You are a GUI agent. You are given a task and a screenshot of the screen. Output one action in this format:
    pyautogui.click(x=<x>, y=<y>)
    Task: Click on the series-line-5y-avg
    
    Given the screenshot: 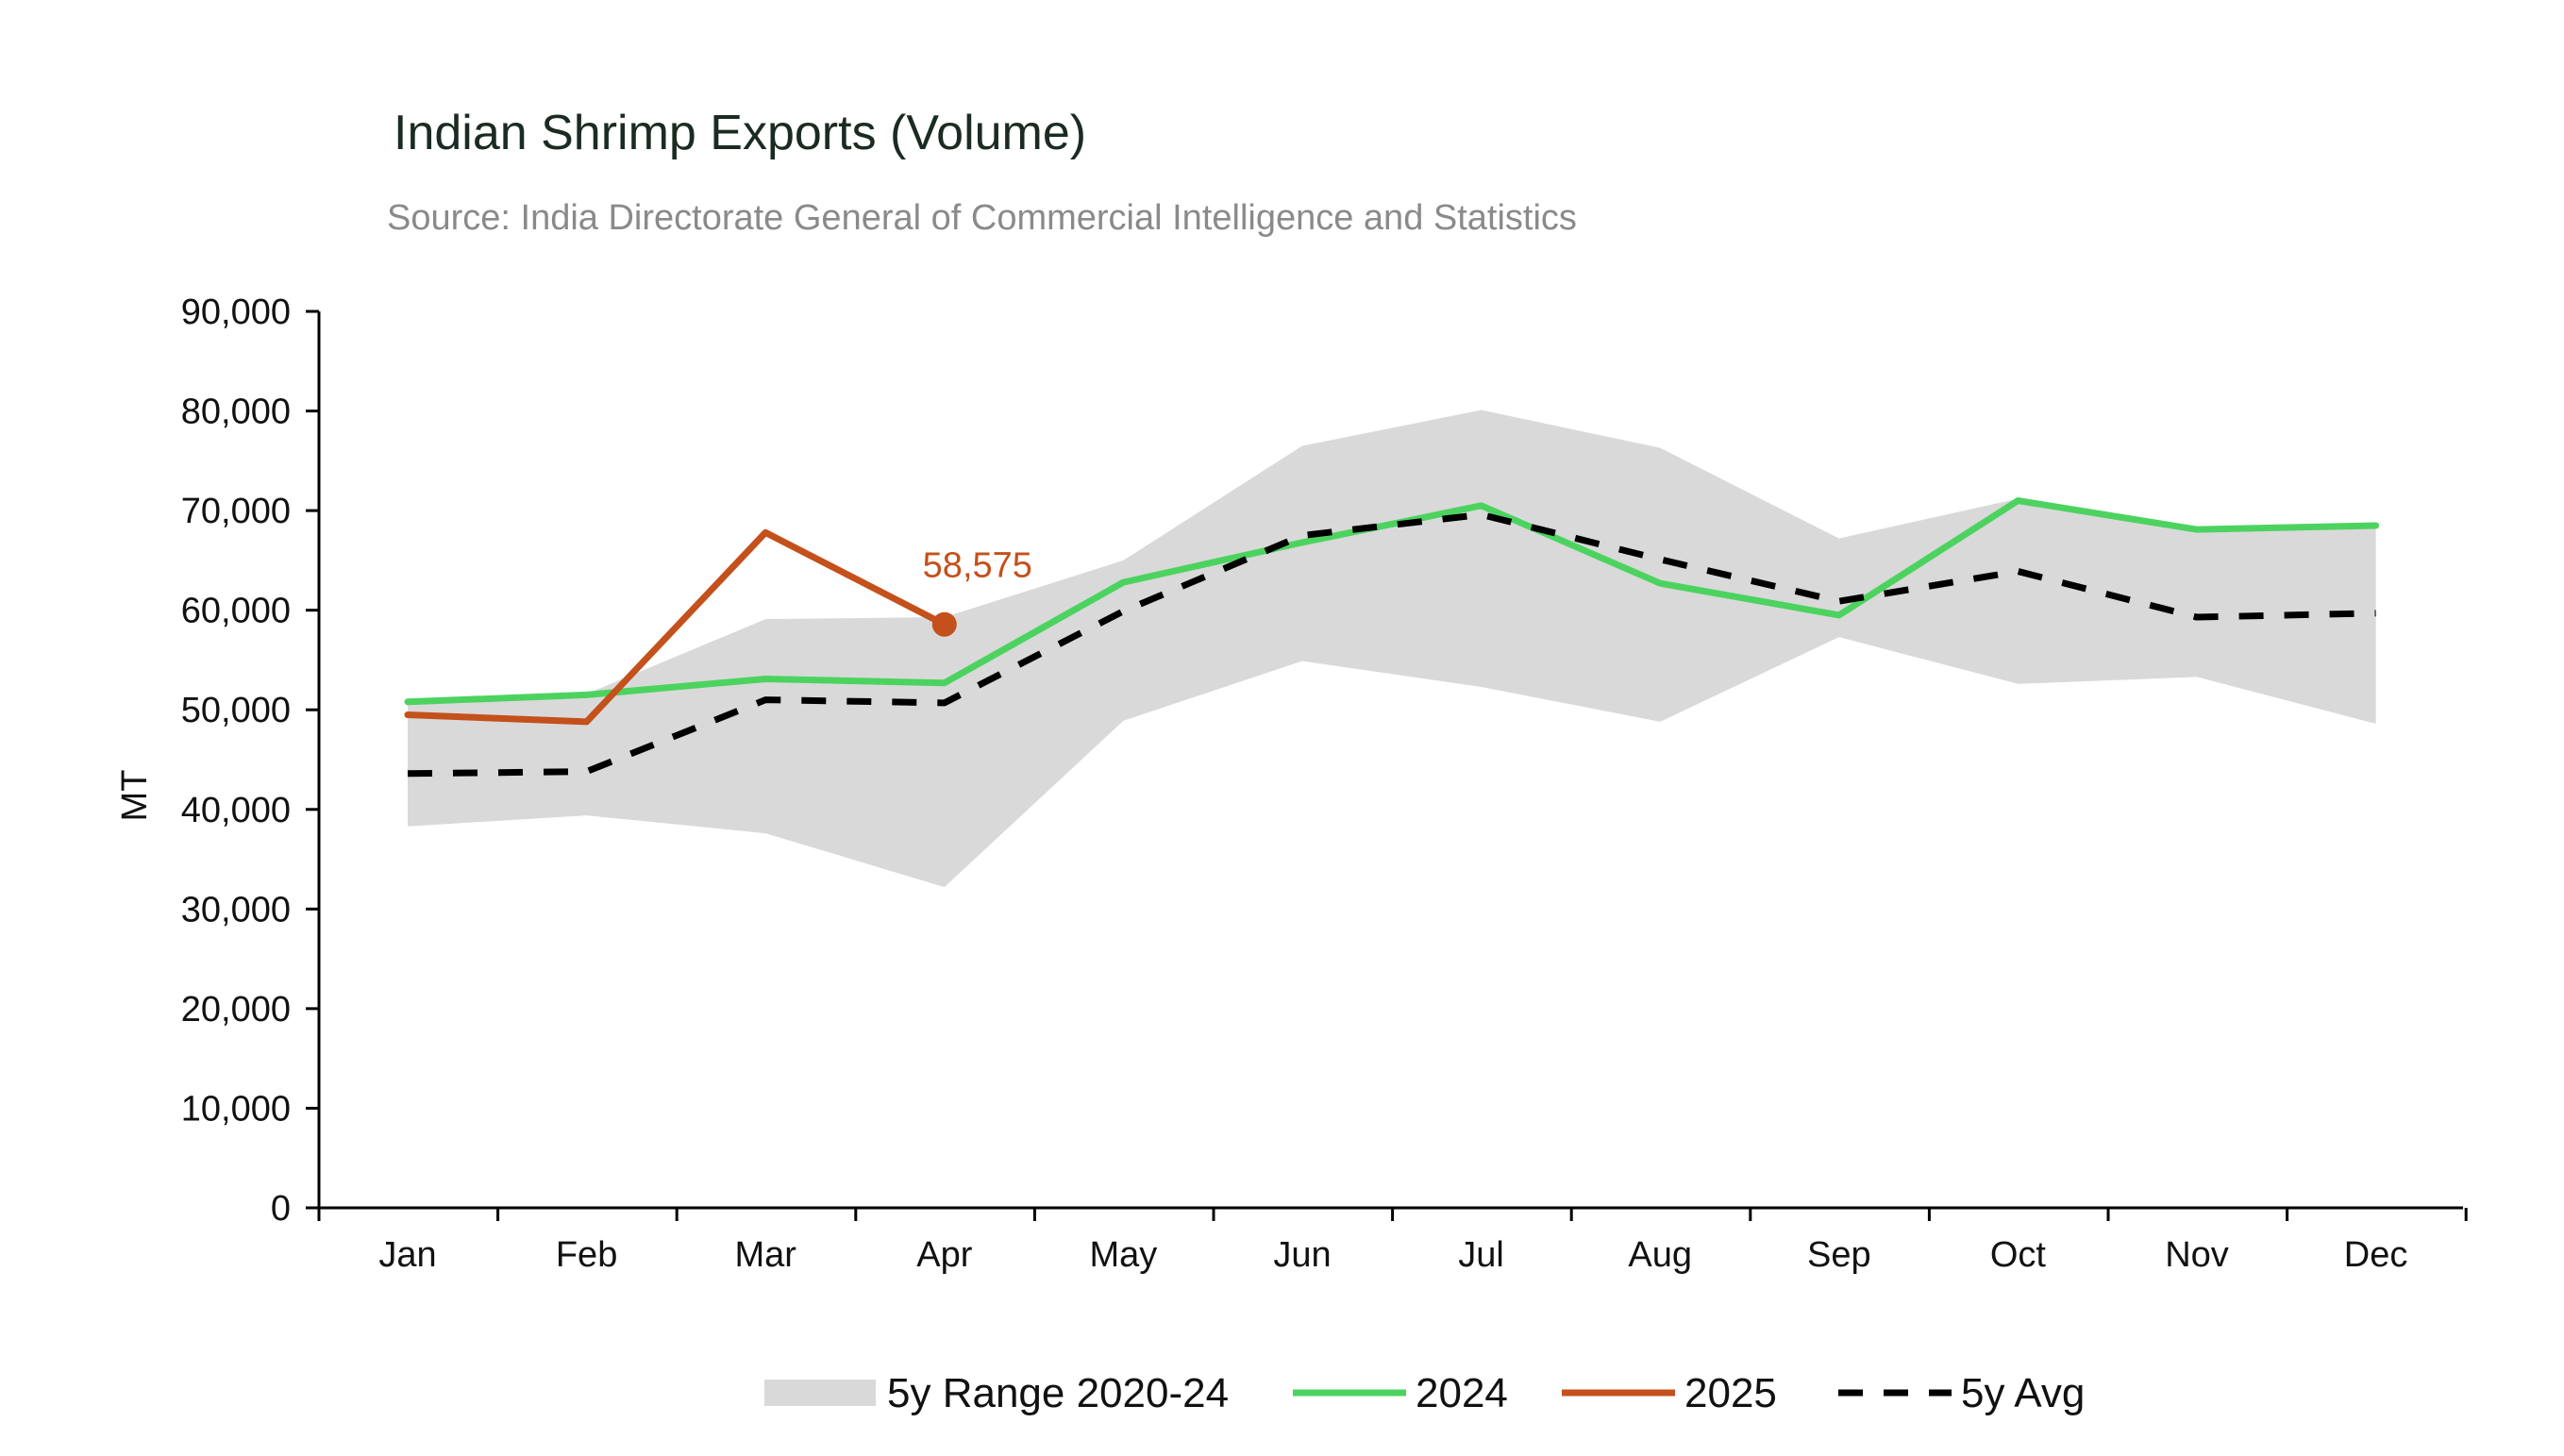 What is the action you would take?
    pyautogui.click(x=1391, y=644)
    